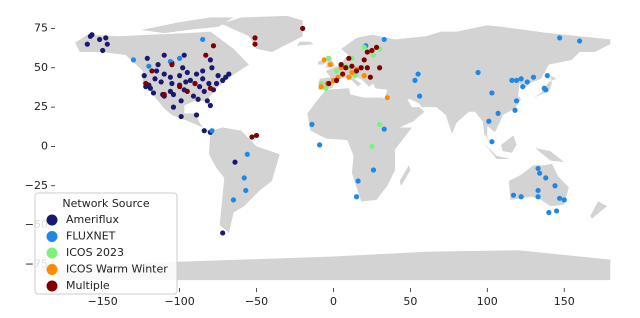 The image size is (640, 318). What do you see at coordinates (180, 301) in the screenshot?
I see `x-tick-label: −100` at bounding box center [180, 301].